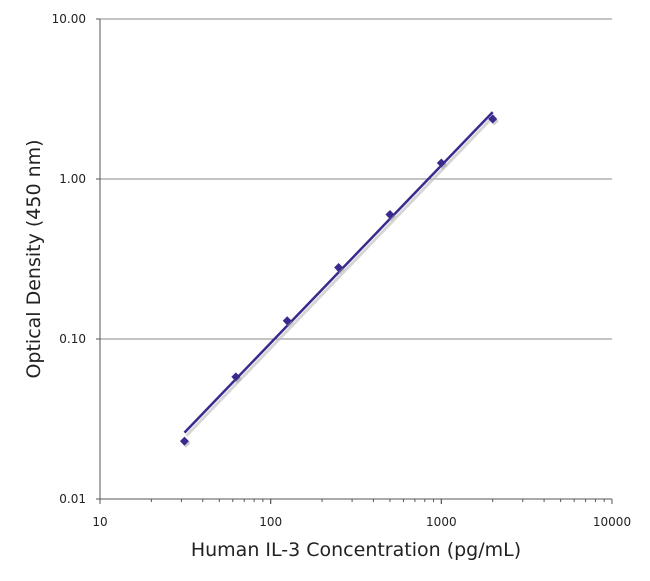  I want to click on y-tick-labels: 0.01 0.10 1.00 10.00, so click(69, 259).